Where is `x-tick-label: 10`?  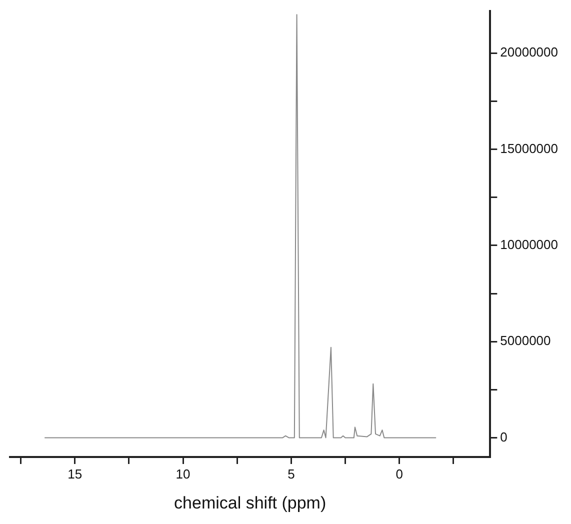
x-tick-label: 10 is located at coordinates (183, 474).